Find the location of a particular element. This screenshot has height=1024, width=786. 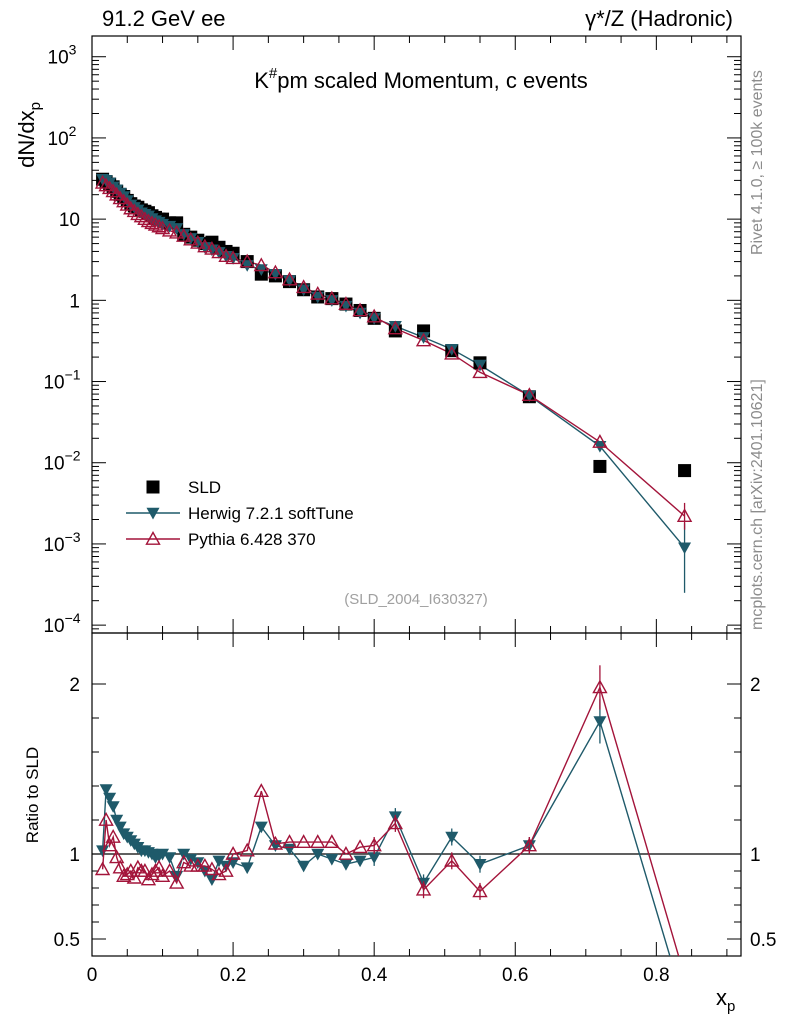

analysis-id-label: (SLD_2004_I630327) is located at coordinates (415, 599).